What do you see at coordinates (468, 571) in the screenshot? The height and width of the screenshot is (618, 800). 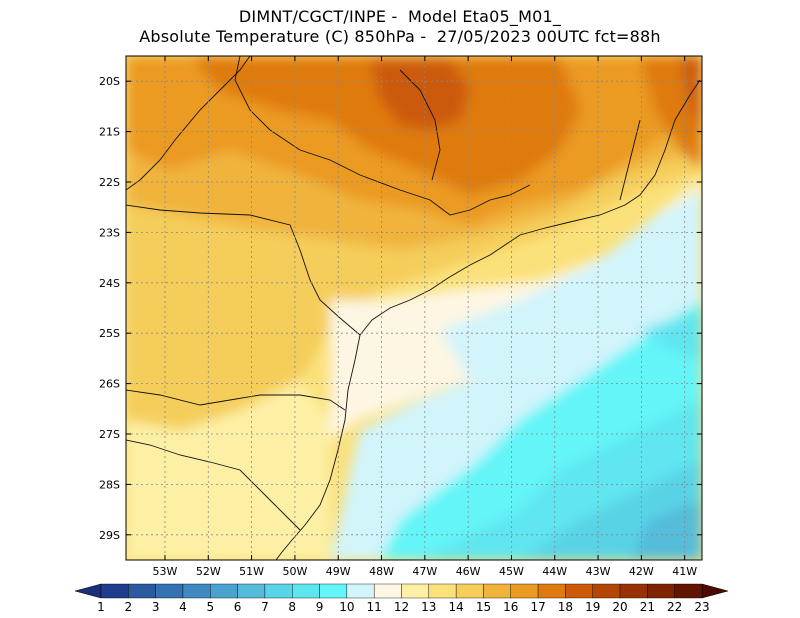 I see `lon-label: 46W` at bounding box center [468, 571].